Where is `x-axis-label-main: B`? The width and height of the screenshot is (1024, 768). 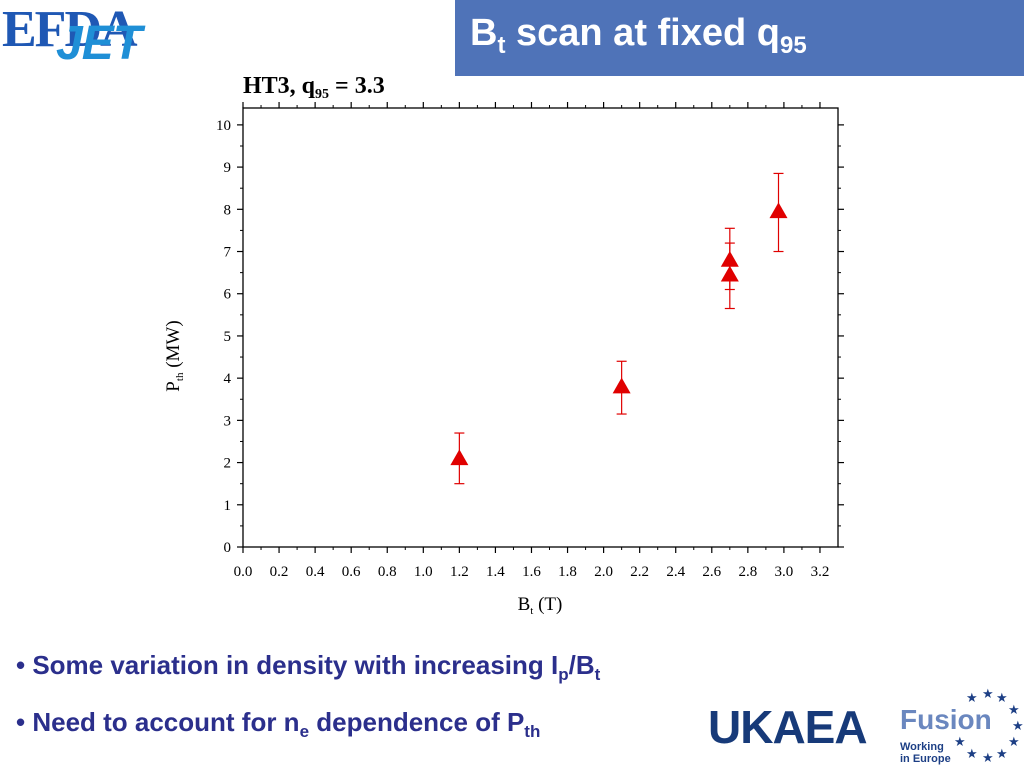
x-axis-label-main: B is located at coordinates (524, 604).